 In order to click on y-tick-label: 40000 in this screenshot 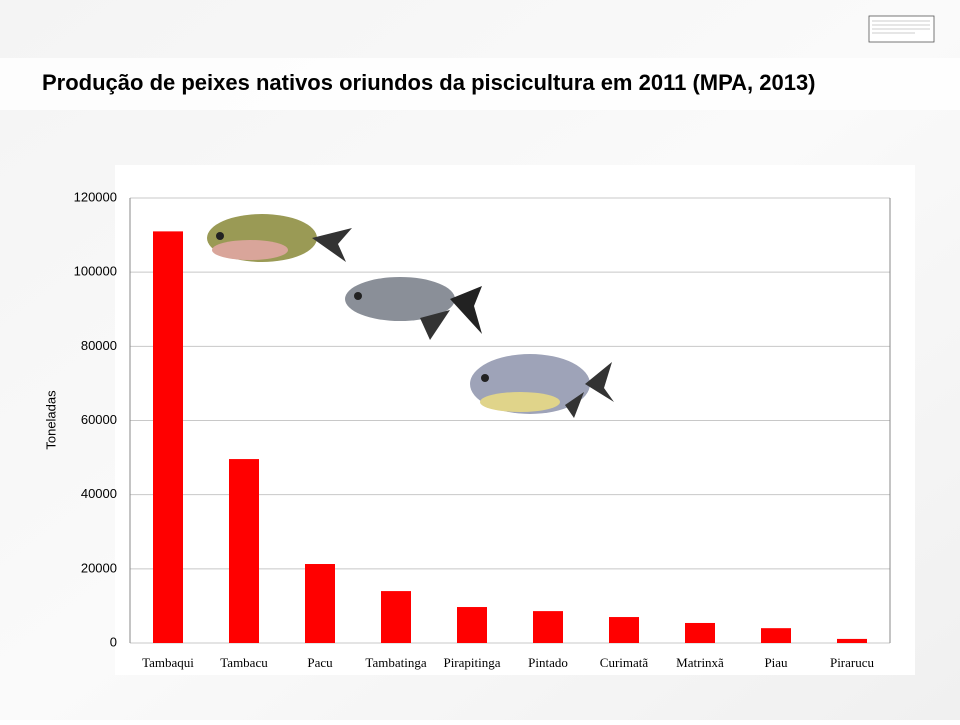, I will do `click(99, 493)`.